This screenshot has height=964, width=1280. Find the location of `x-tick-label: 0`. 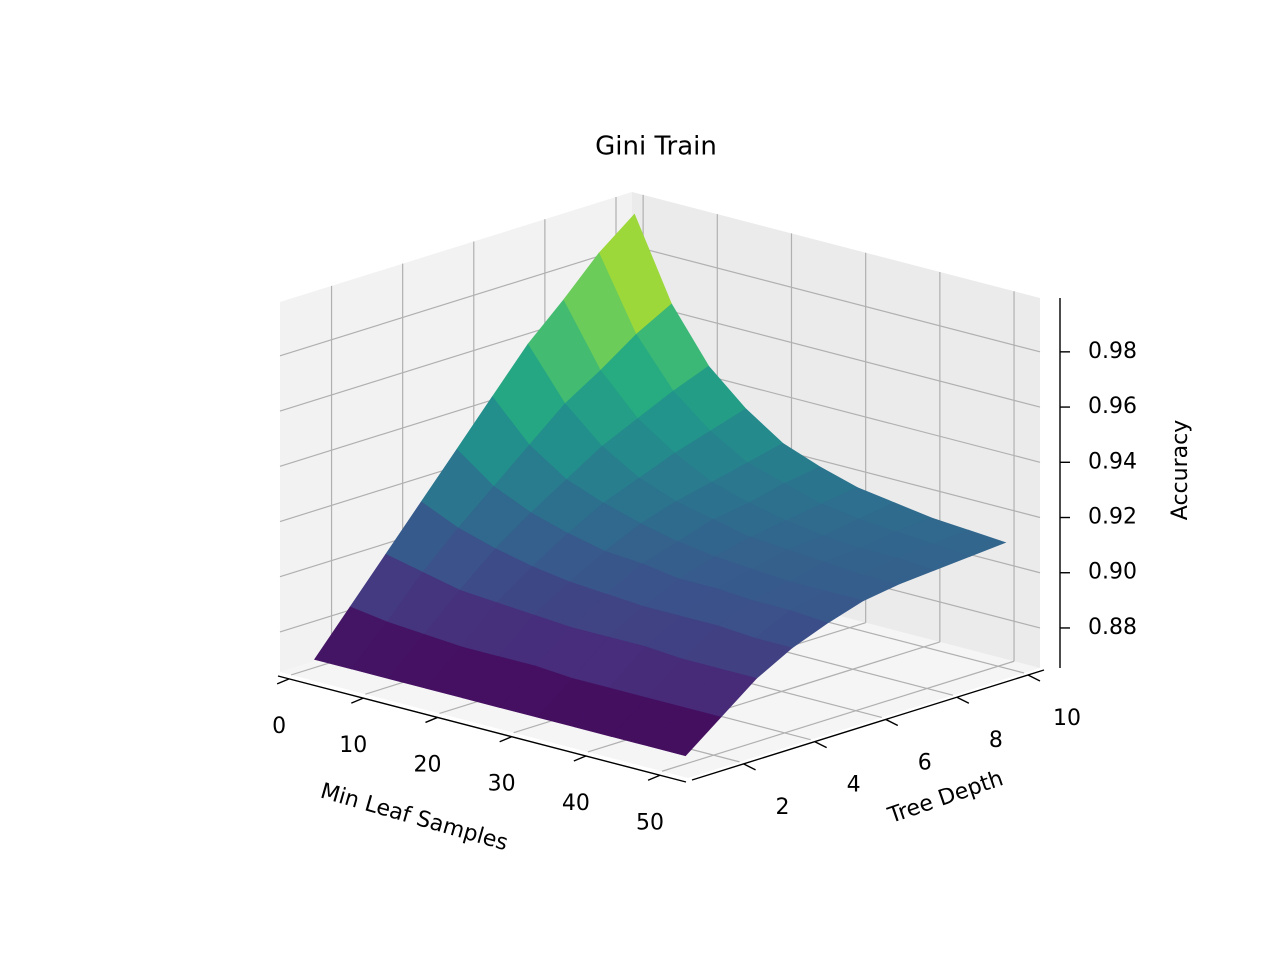

x-tick-label: 0 is located at coordinates (279, 726).